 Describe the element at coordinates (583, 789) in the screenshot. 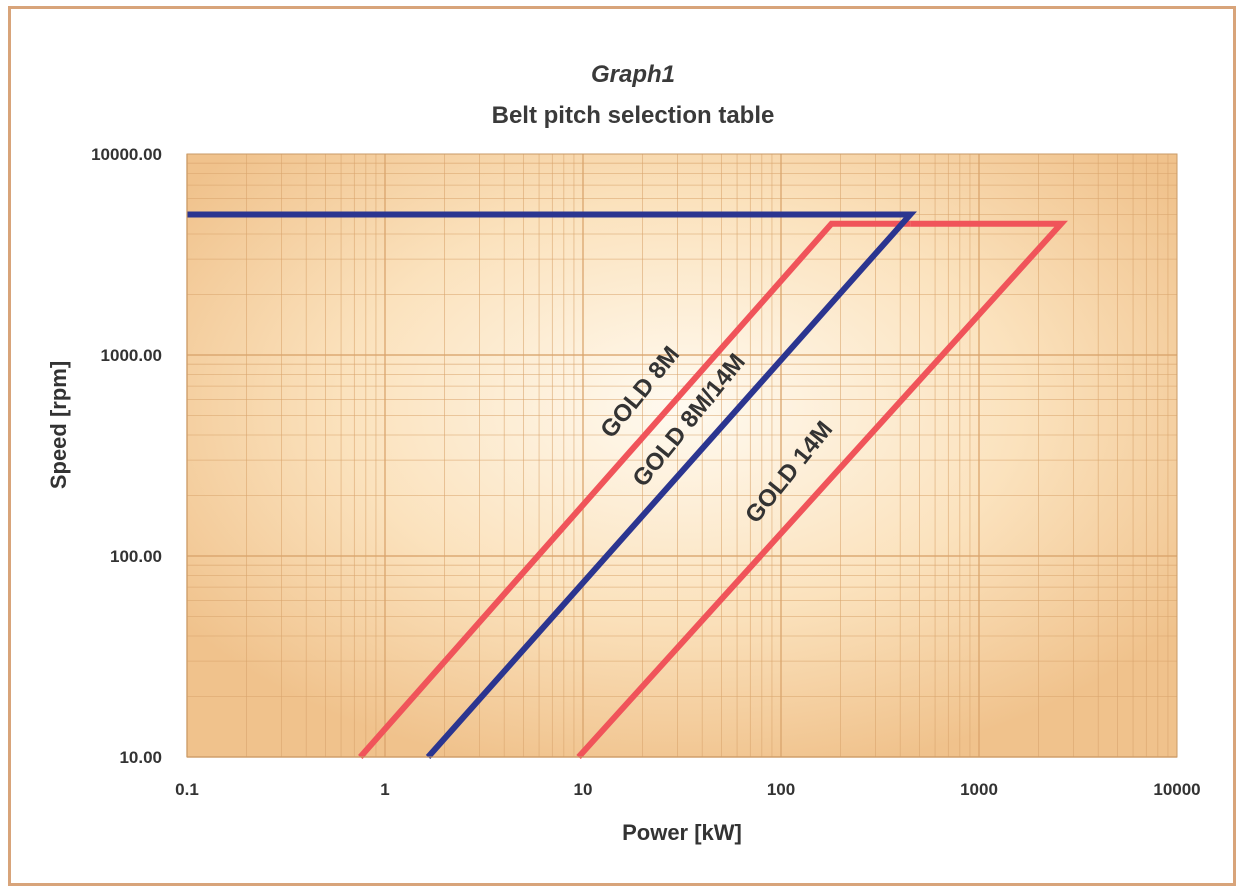

I see `x-tick-label: 10` at that location.